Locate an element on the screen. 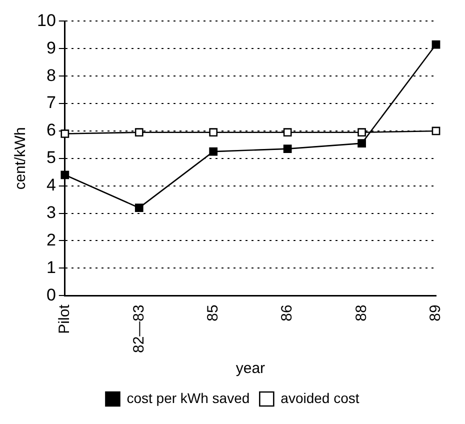  y-tick-label: 4 is located at coordinates (51, 185).